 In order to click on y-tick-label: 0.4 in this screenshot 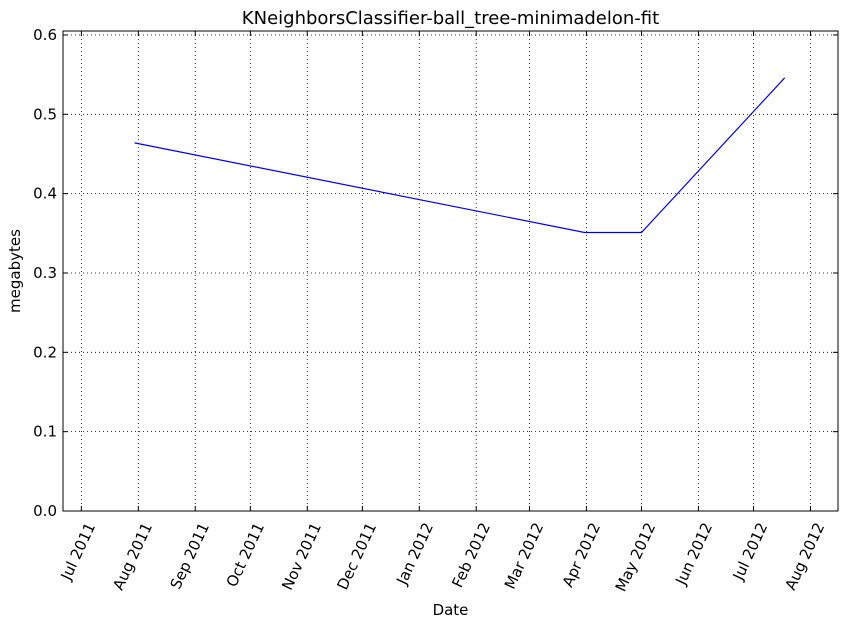, I will do `click(45, 194)`.